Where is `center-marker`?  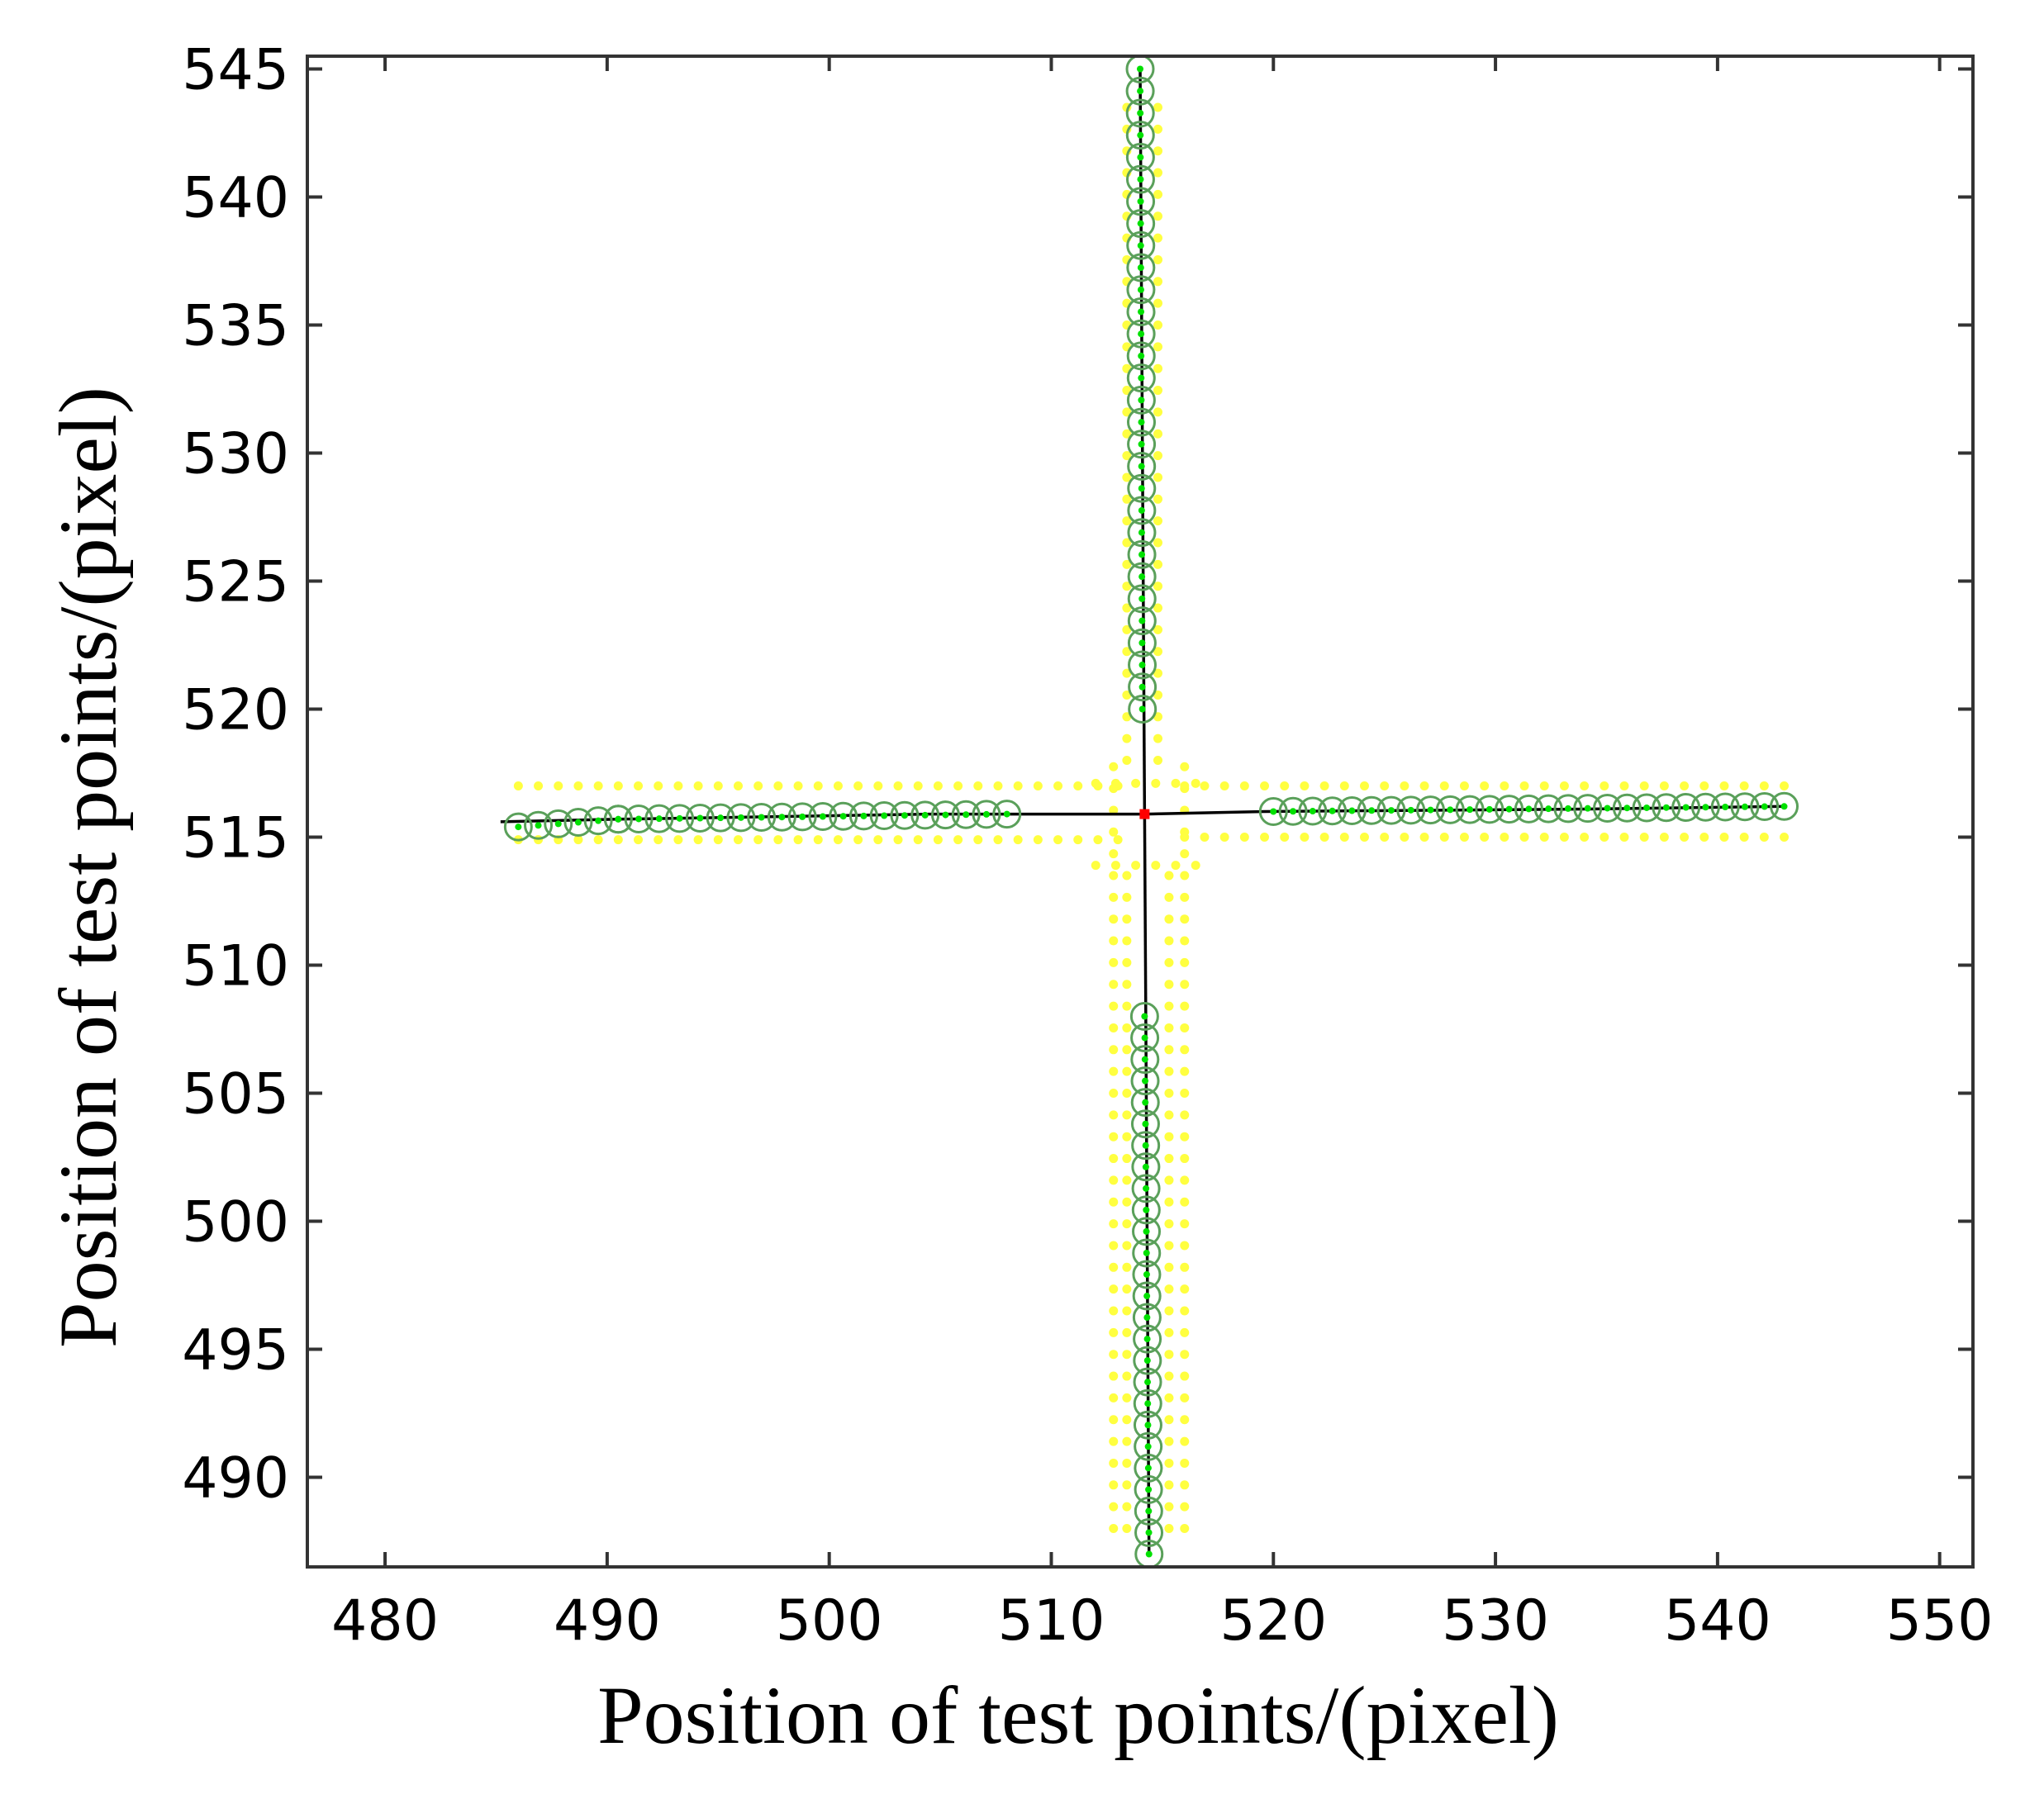 center-marker is located at coordinates (1144, 814).